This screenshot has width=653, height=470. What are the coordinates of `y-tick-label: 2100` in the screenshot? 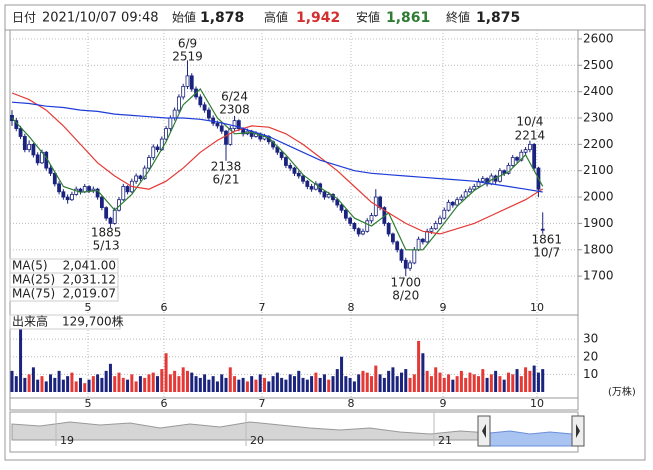 It's located at (598, 170).